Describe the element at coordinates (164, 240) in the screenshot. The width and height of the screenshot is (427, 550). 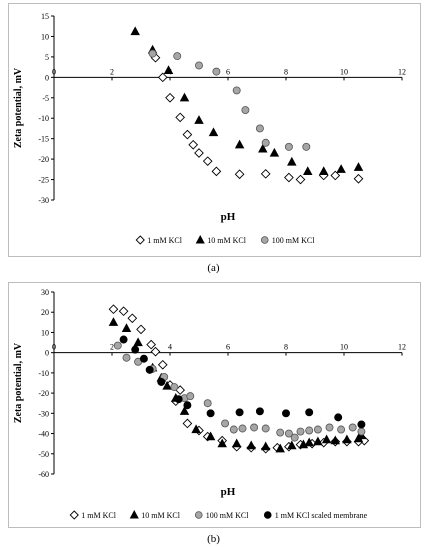
I see `legend-label: 1 mM KCl` at that location.